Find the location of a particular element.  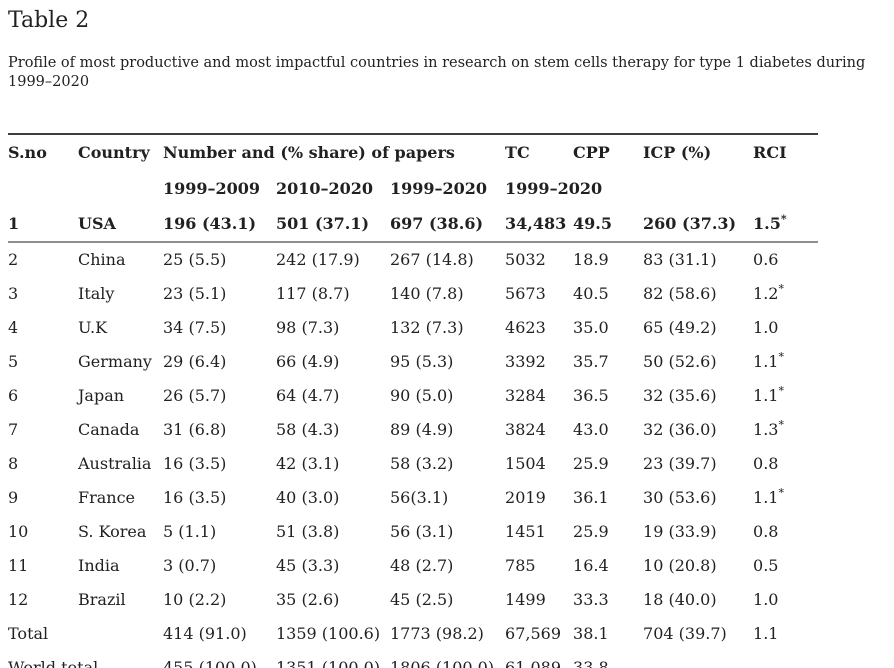

cell-p1: 10 (2.2) is located at coordinates (195, 599).